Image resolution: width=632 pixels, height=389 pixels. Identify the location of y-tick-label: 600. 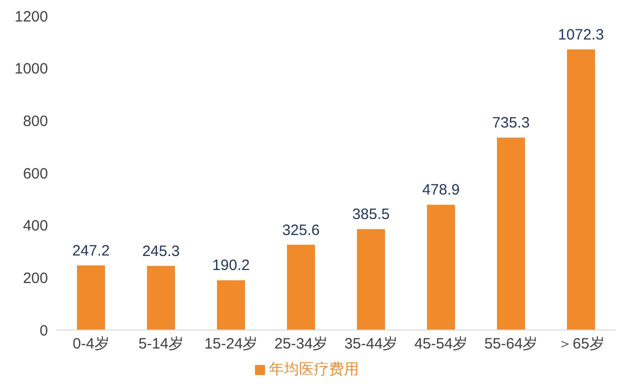
(35, 173).